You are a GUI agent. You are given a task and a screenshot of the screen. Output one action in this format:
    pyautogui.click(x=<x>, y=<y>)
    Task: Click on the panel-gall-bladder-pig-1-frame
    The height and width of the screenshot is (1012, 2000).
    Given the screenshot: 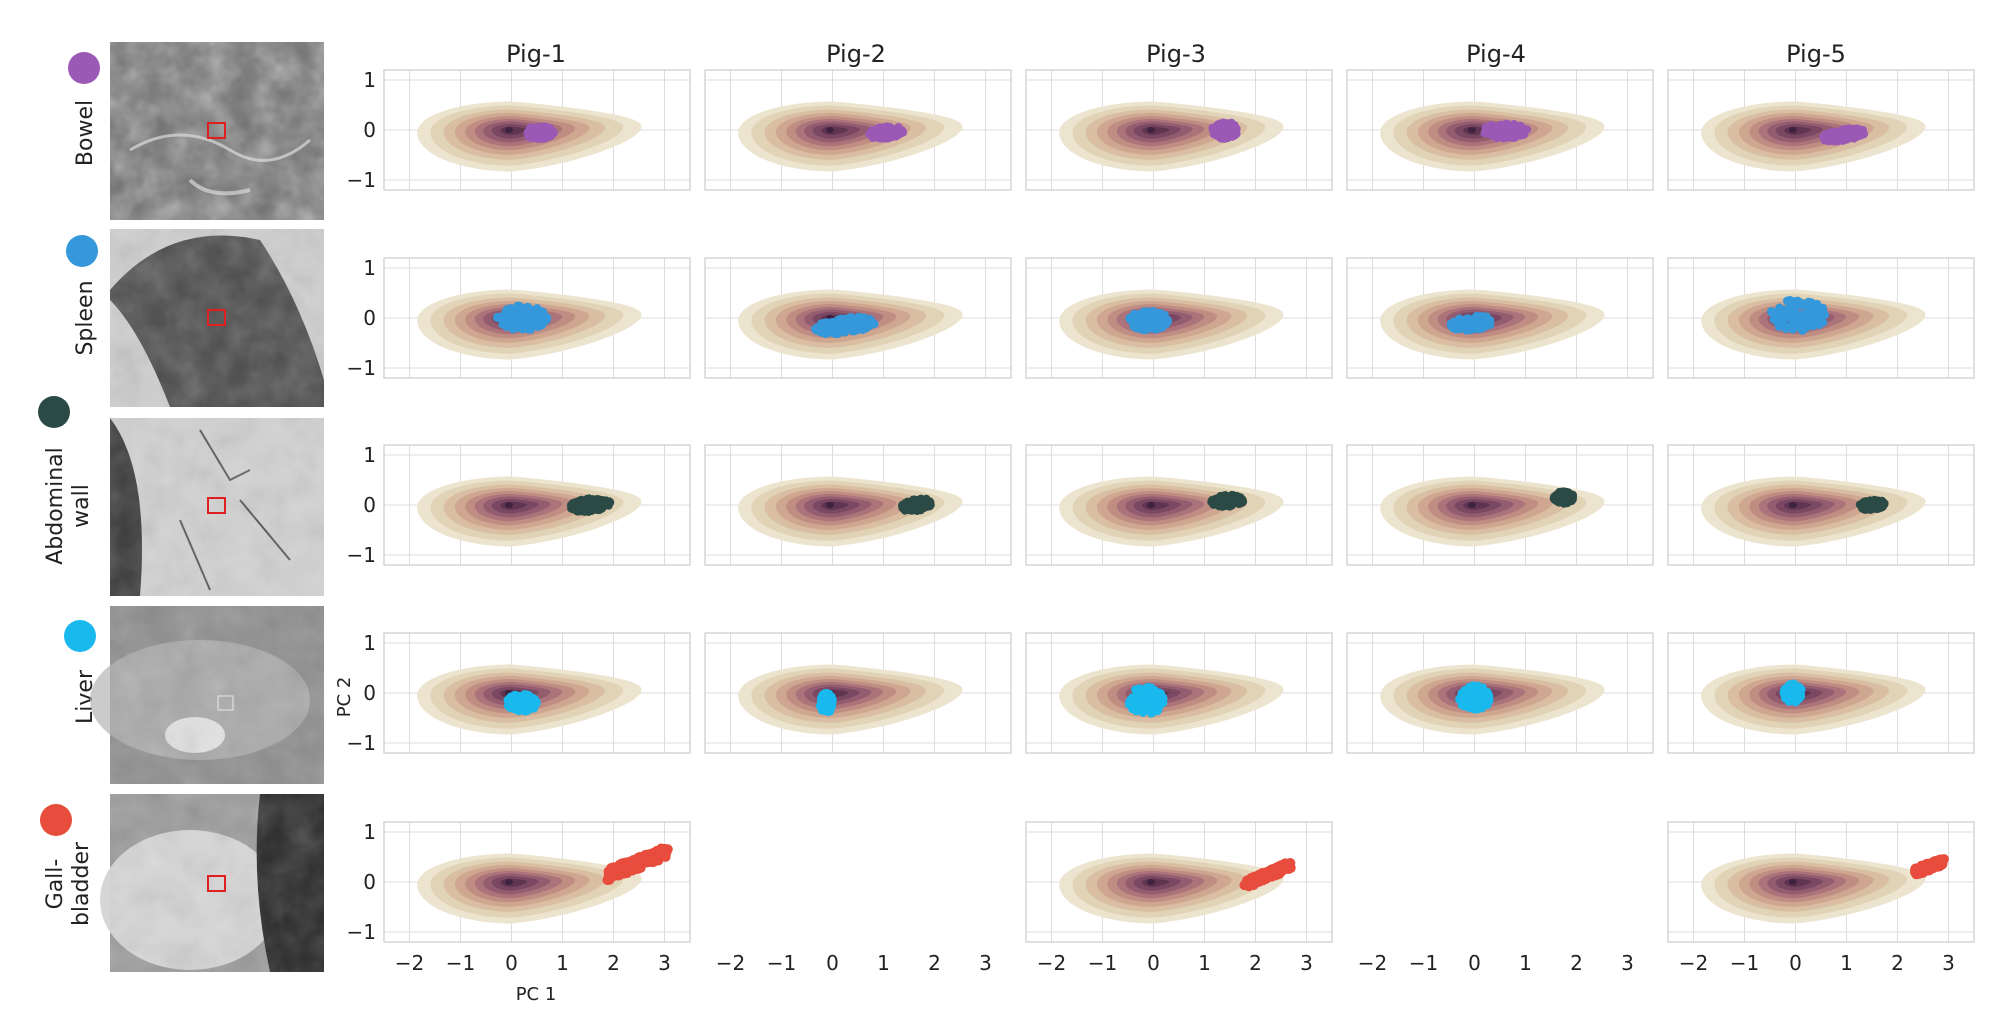 What is the action you would take?
    pyautogui.click(x=537, y=882)
    